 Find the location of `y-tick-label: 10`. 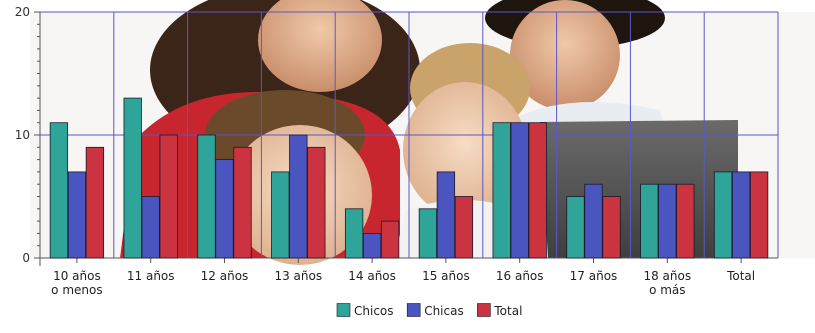

y-tick-label: 10 is located at coordinates (22, 135).